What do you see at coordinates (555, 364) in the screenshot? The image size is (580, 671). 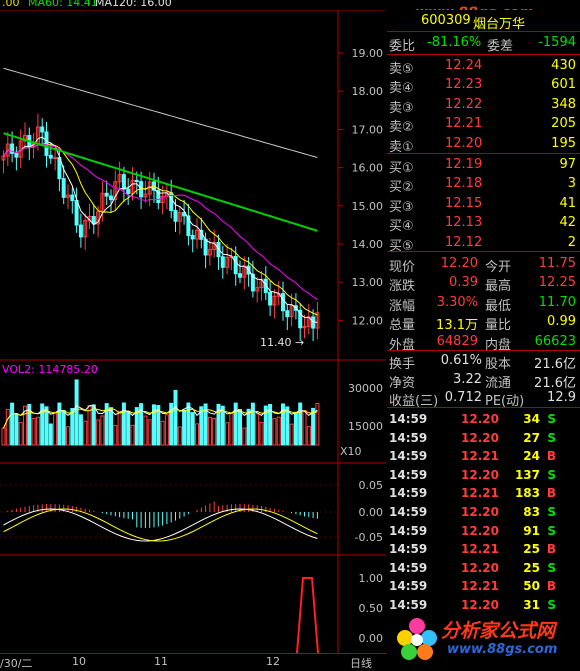 I see `fundamental-value: 21.6亿` at bounding box center [555, 364].